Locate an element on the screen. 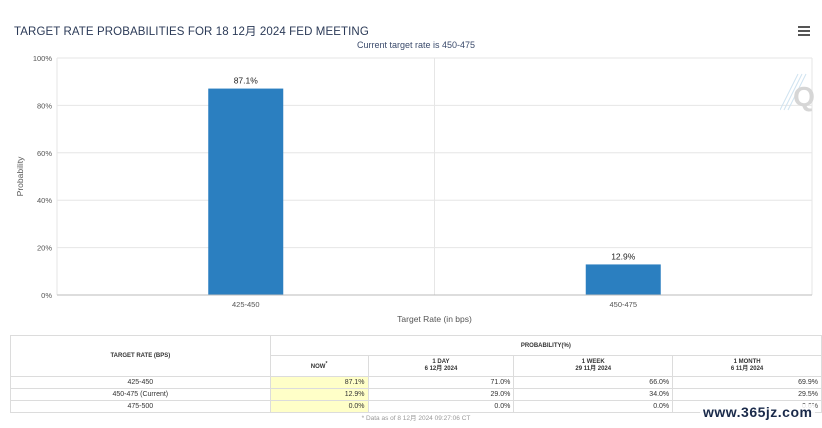  watermark-letter: Q is located at coordinates (804, 96).